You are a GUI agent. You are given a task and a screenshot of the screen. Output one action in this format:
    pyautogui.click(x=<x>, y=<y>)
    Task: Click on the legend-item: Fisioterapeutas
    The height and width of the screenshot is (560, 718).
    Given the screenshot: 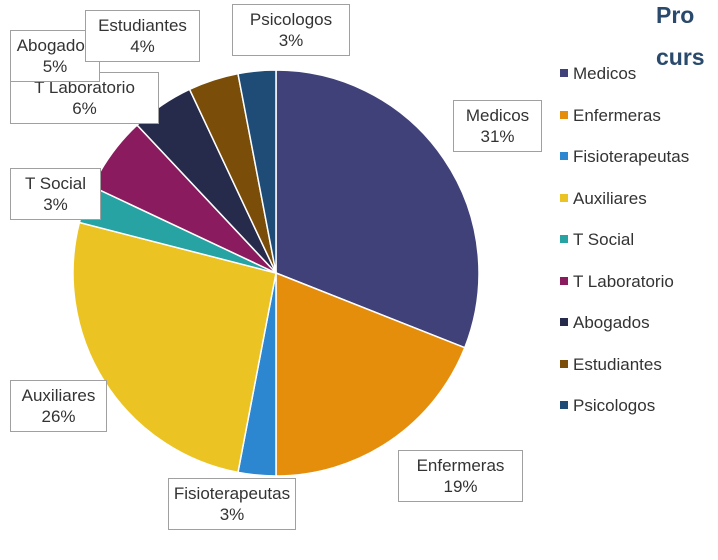 What is the action you would take?
    pyautogui.click(x=624, y=157)
    